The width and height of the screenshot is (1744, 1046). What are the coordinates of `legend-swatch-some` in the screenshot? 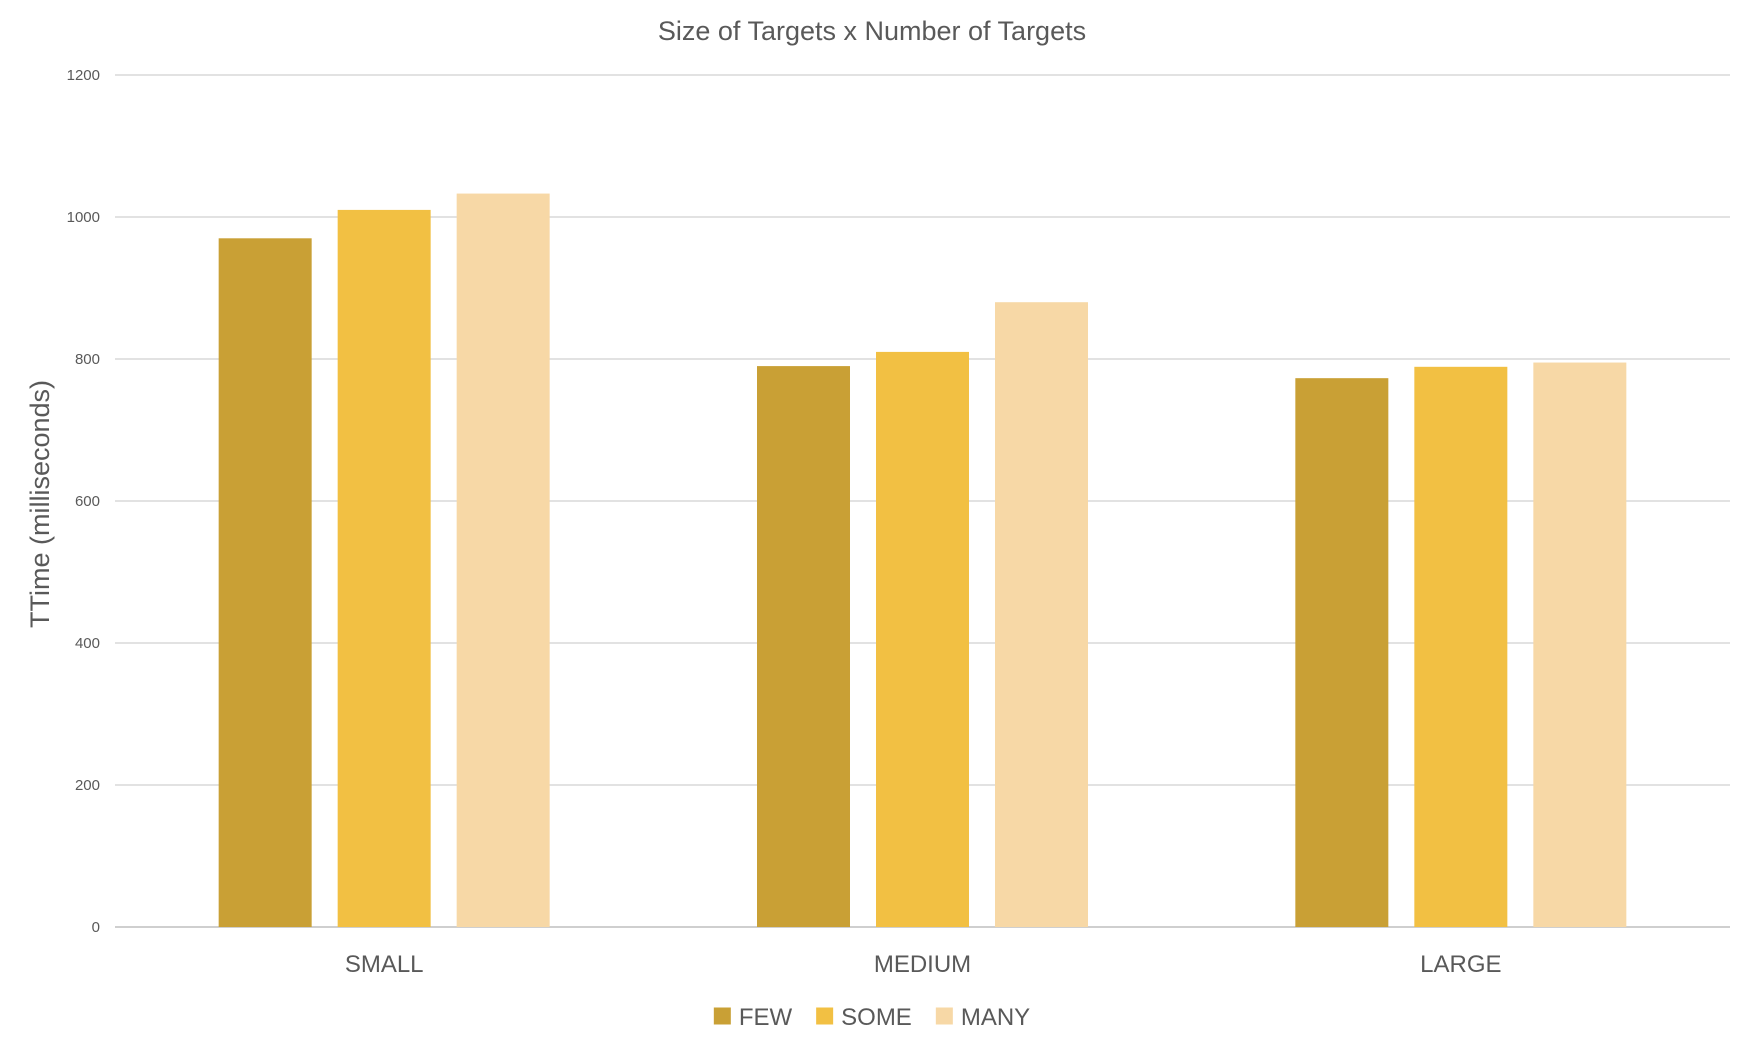 It's located at (825, 1016).